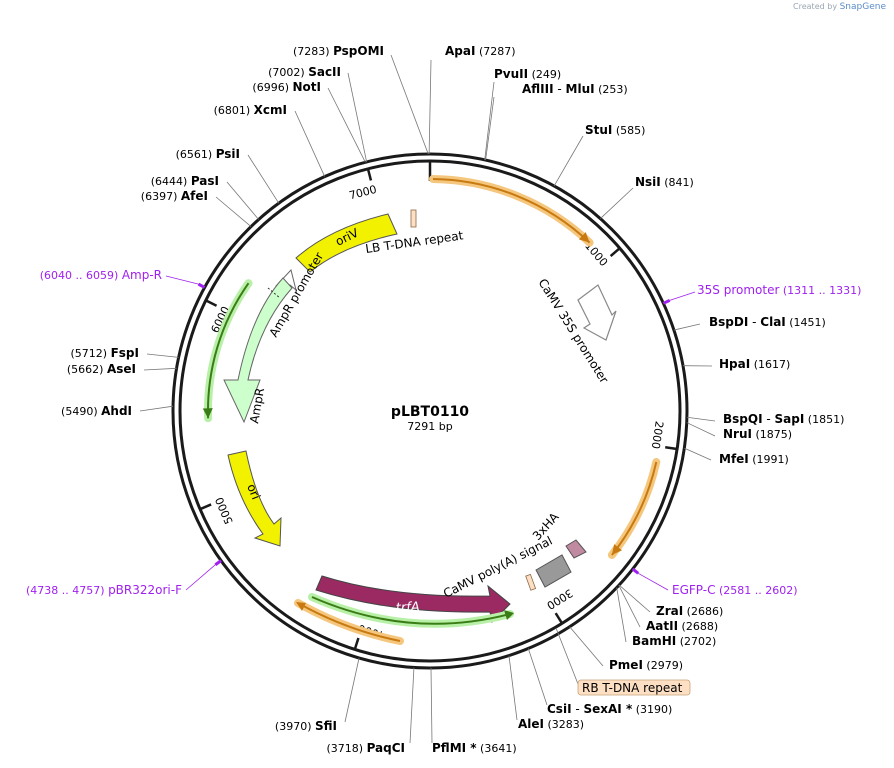 Image resolution: width=894 pixels, height=768 pixels. What do you see at coordinates (553, 571) in the screenshot?
I see `polya-box` at bounding box center [553, 571].